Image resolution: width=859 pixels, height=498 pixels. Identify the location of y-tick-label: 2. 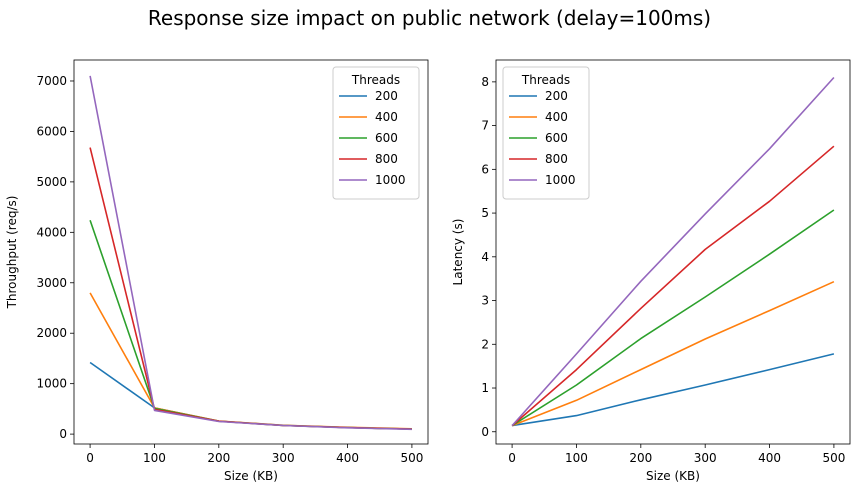
(485, 344).